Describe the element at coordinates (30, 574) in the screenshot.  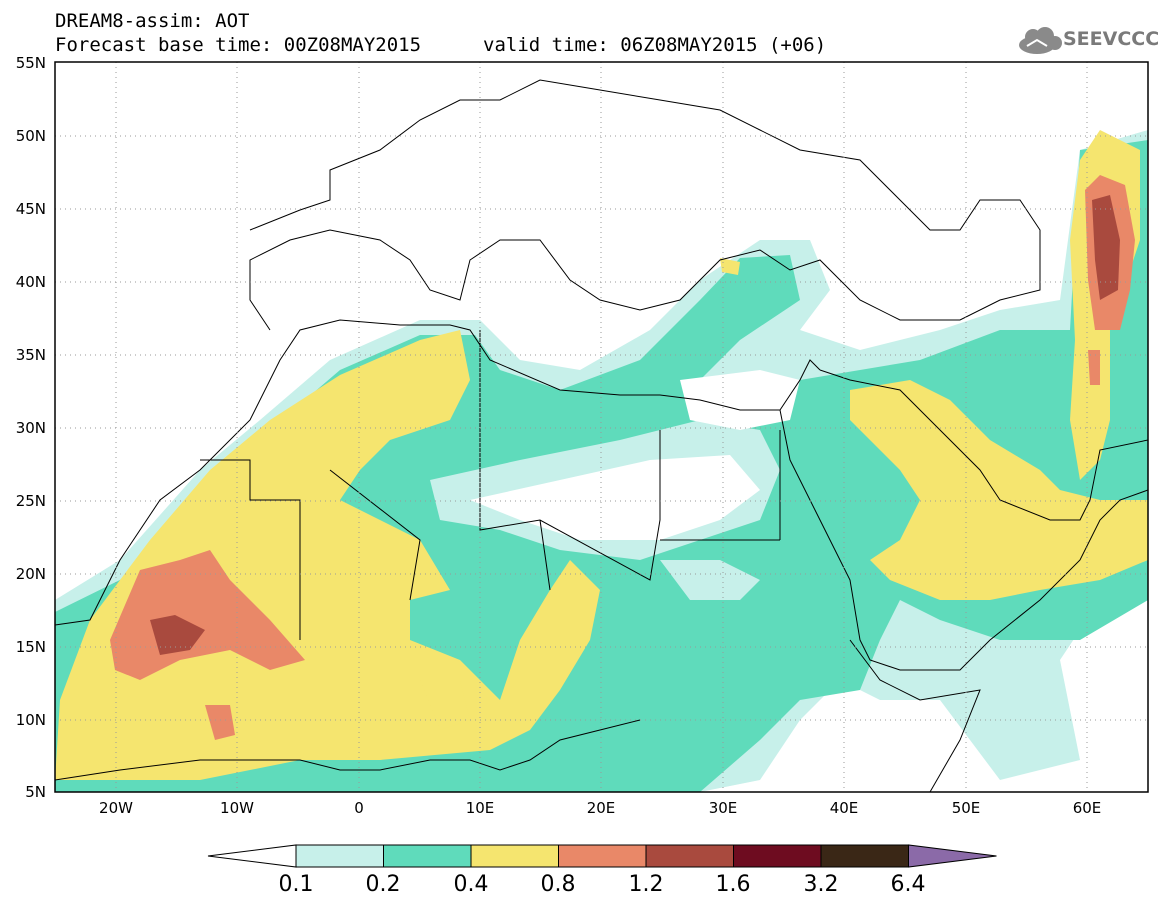
I see `lat-label: 20N` at that location.